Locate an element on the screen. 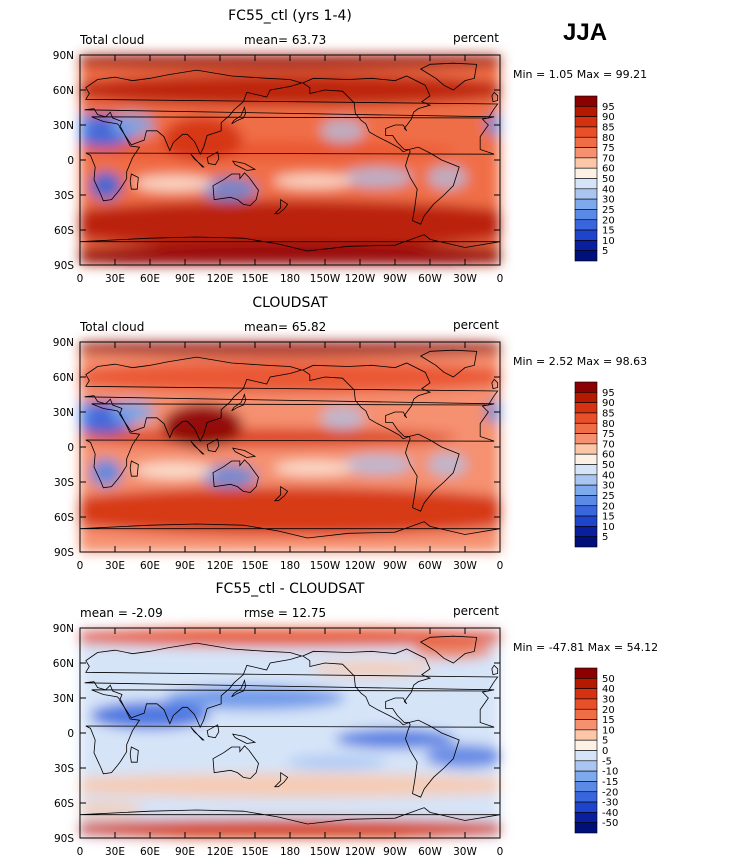 The width and height of the screenshot is (733, 864). lon-tick-label: 120E is located at coordinates (220, 279).